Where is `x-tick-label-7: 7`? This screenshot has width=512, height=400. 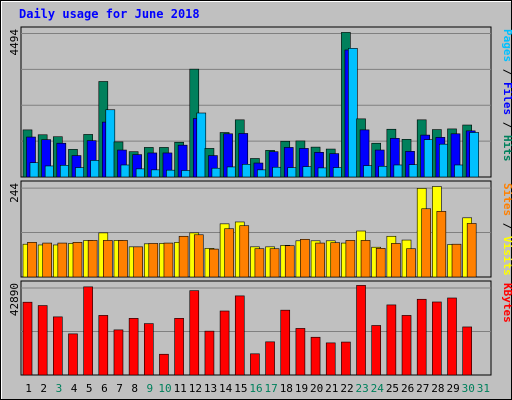 x-tick-label-7: 7 is located at coordinates (119, 388).